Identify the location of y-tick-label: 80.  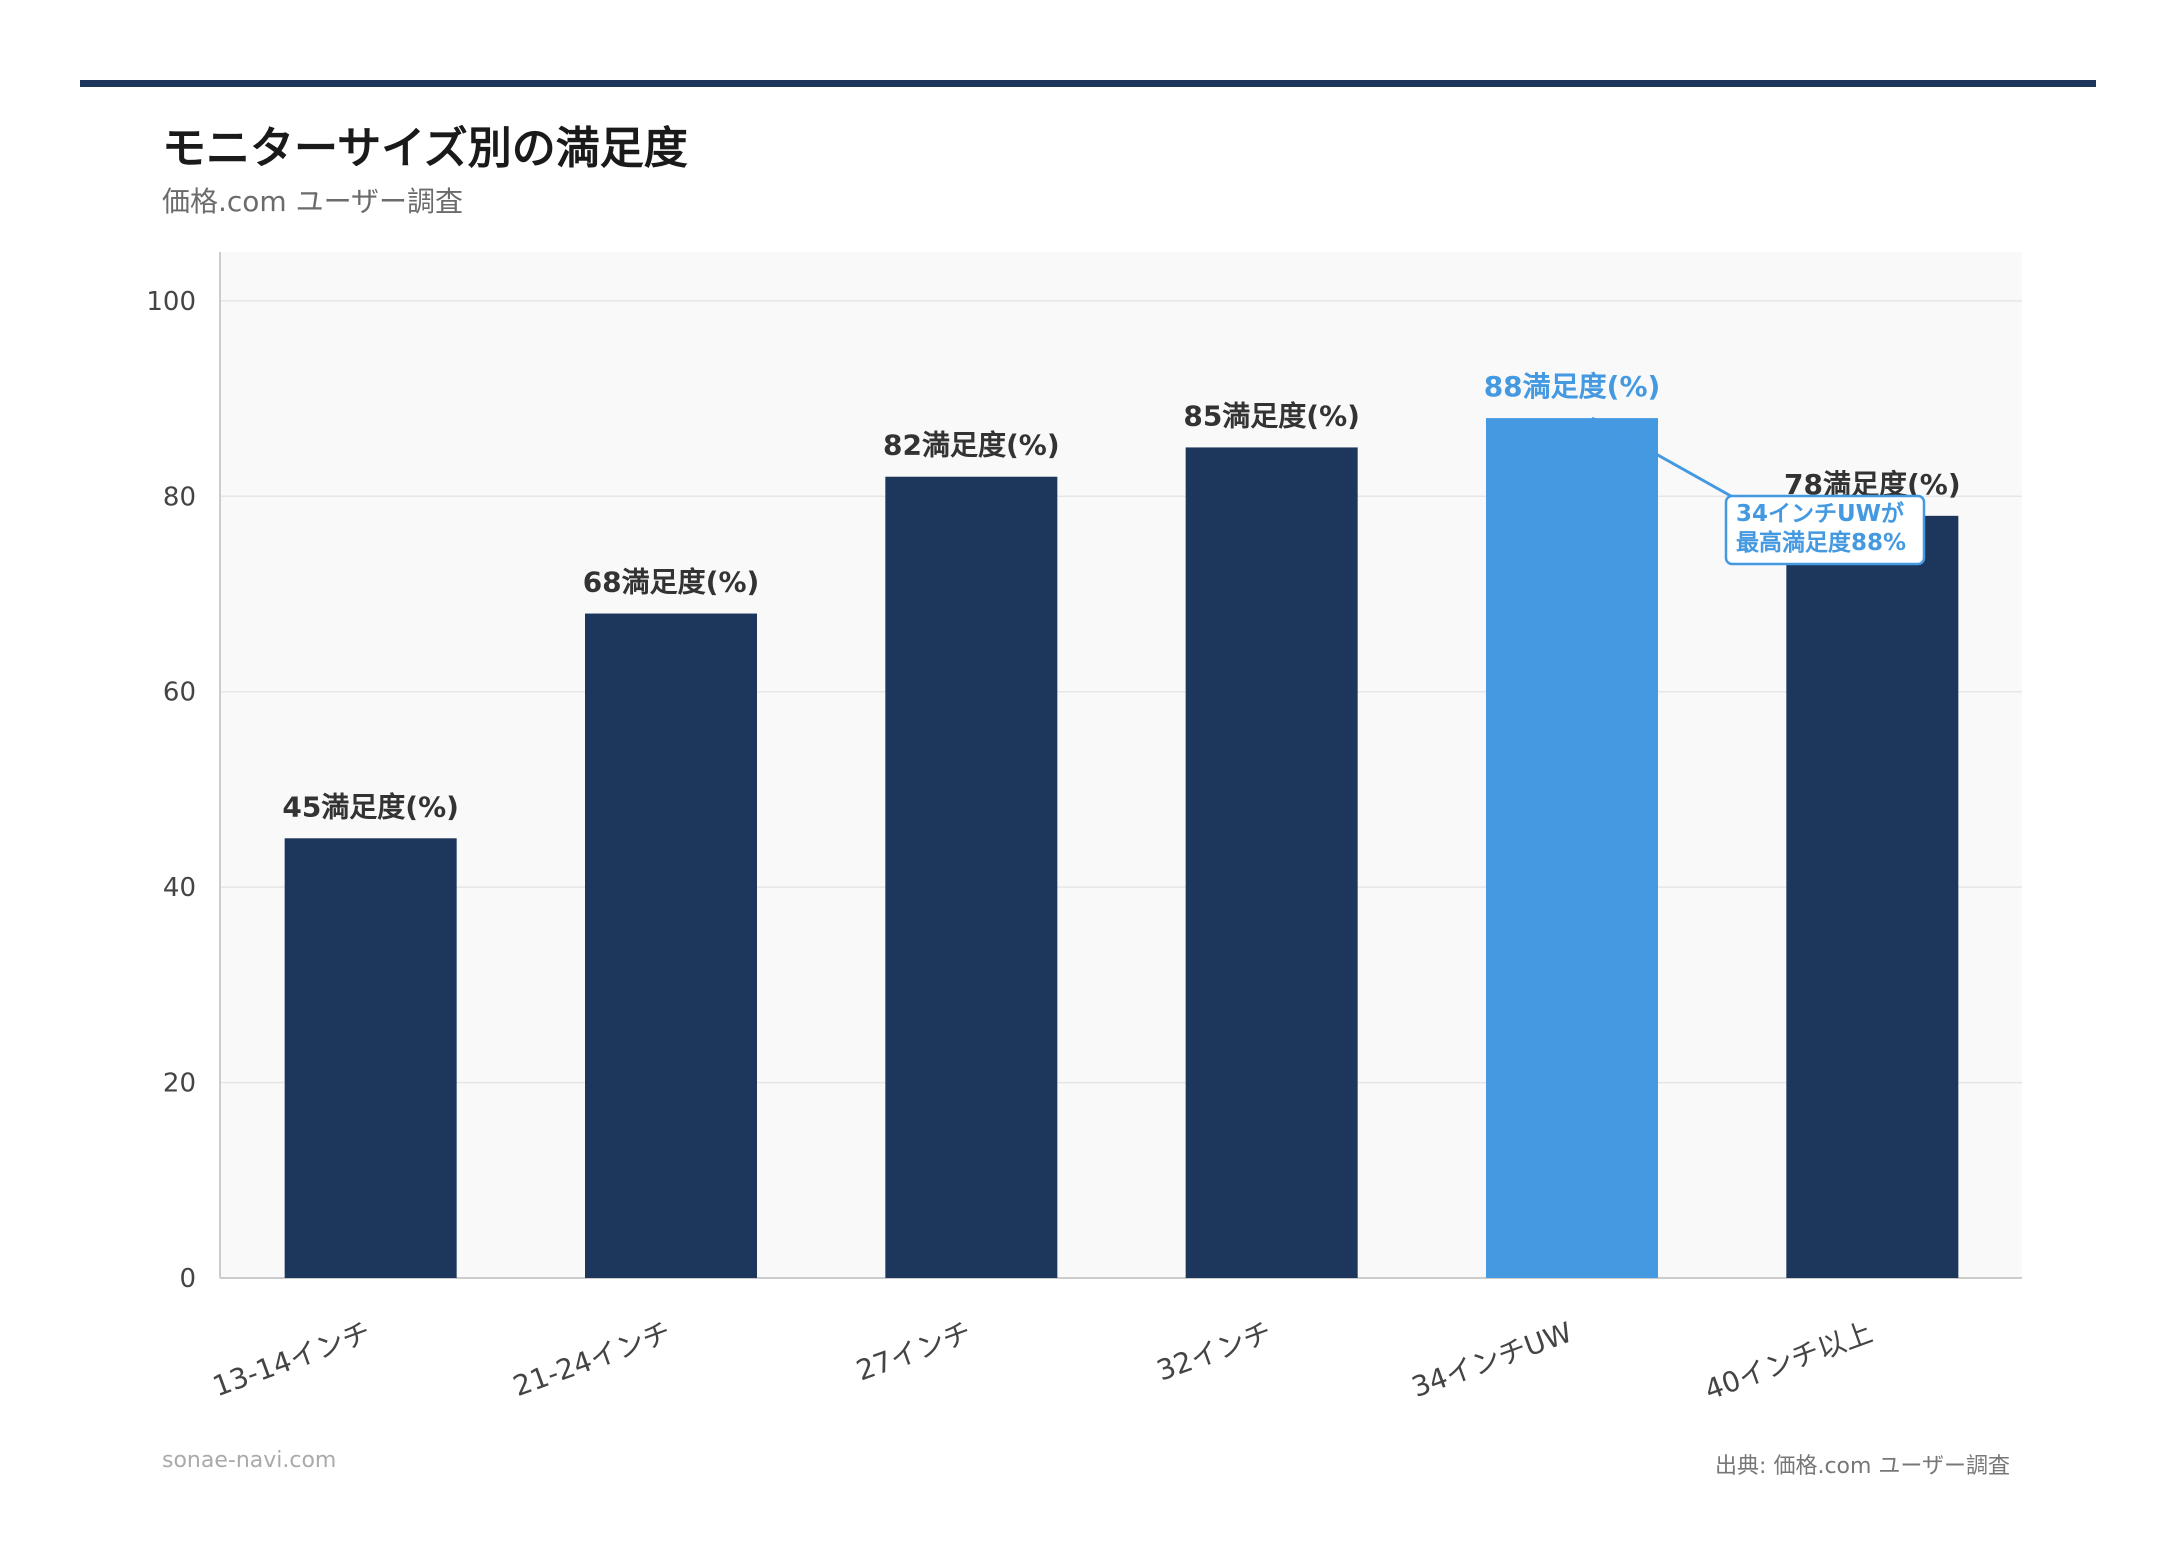
(179, 497).